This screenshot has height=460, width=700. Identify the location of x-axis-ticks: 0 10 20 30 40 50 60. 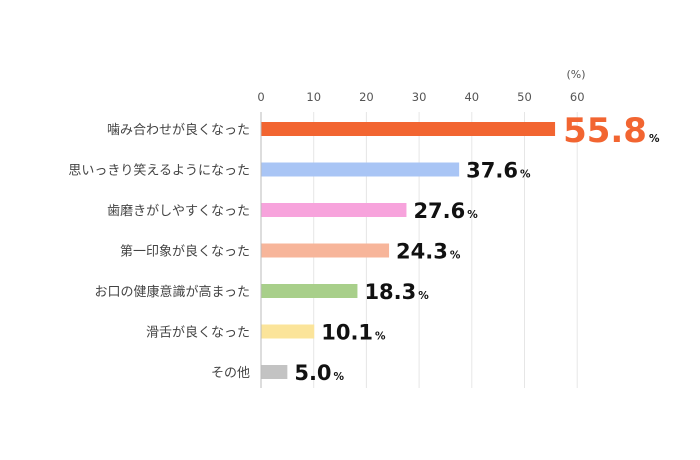
(420, 97).